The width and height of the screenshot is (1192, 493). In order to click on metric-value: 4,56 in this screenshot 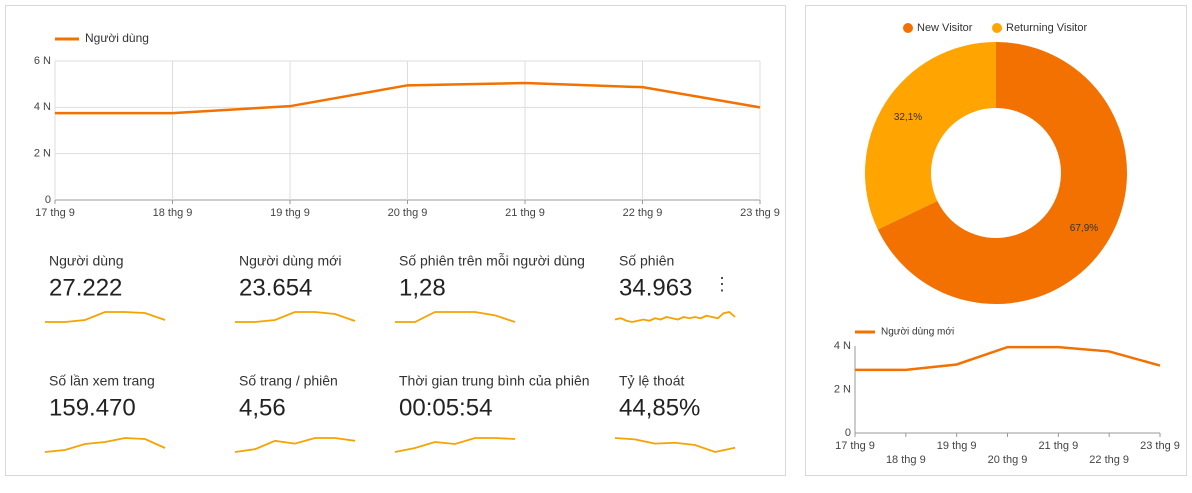, I will do `click(262, 407)`.